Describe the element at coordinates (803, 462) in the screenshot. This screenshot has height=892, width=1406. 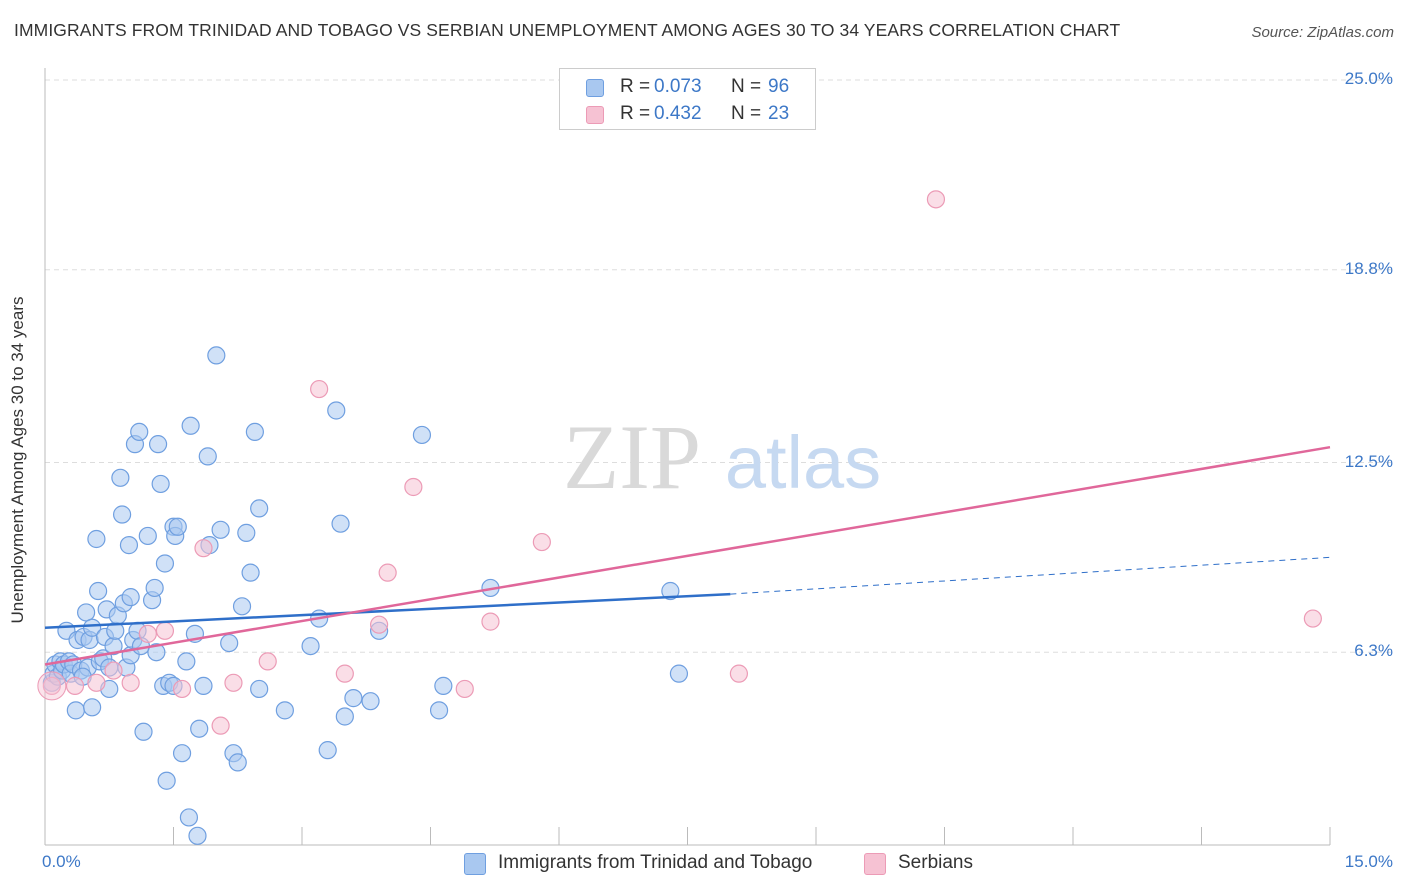
I see `watermark-atlas: atlas` at that location.